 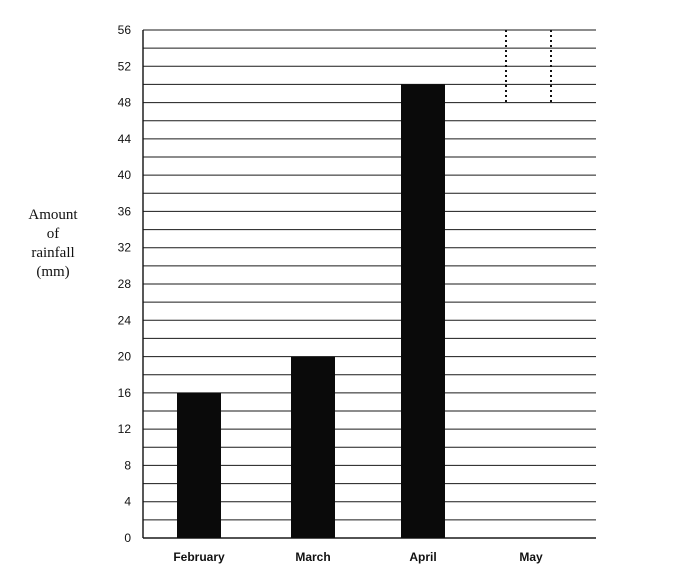 What do you see at coordinates (125, 175) in the screenshot?
I see `y-tick-label: 40` at bounding box center [125, 175].